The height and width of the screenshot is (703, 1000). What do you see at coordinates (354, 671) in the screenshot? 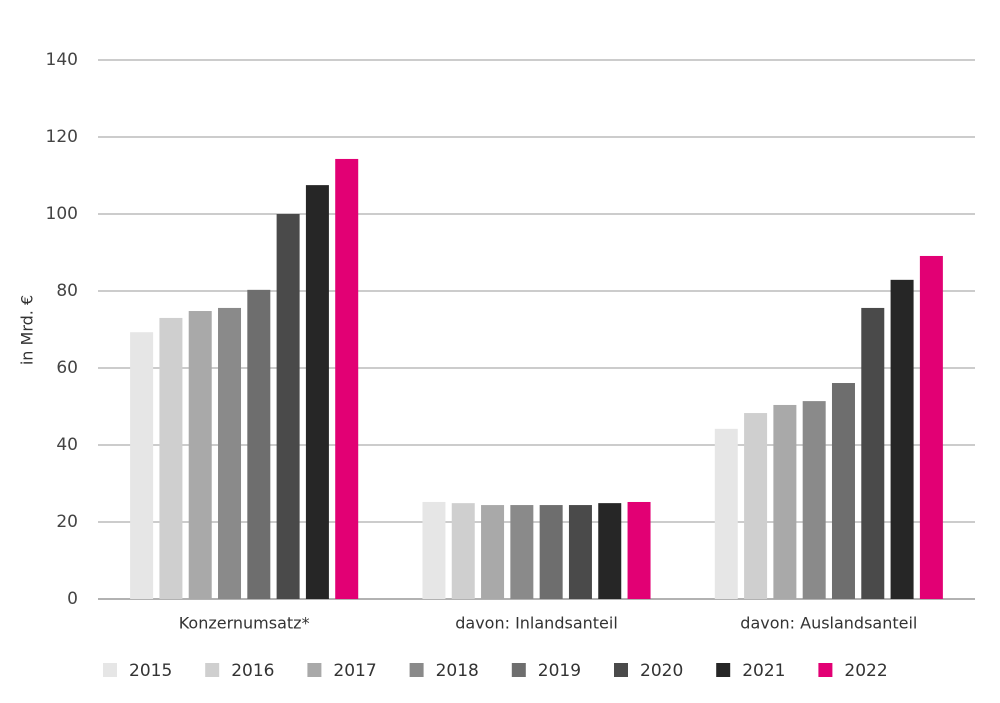
I see `legend-label: 2017` at bounding box center [354, 671].